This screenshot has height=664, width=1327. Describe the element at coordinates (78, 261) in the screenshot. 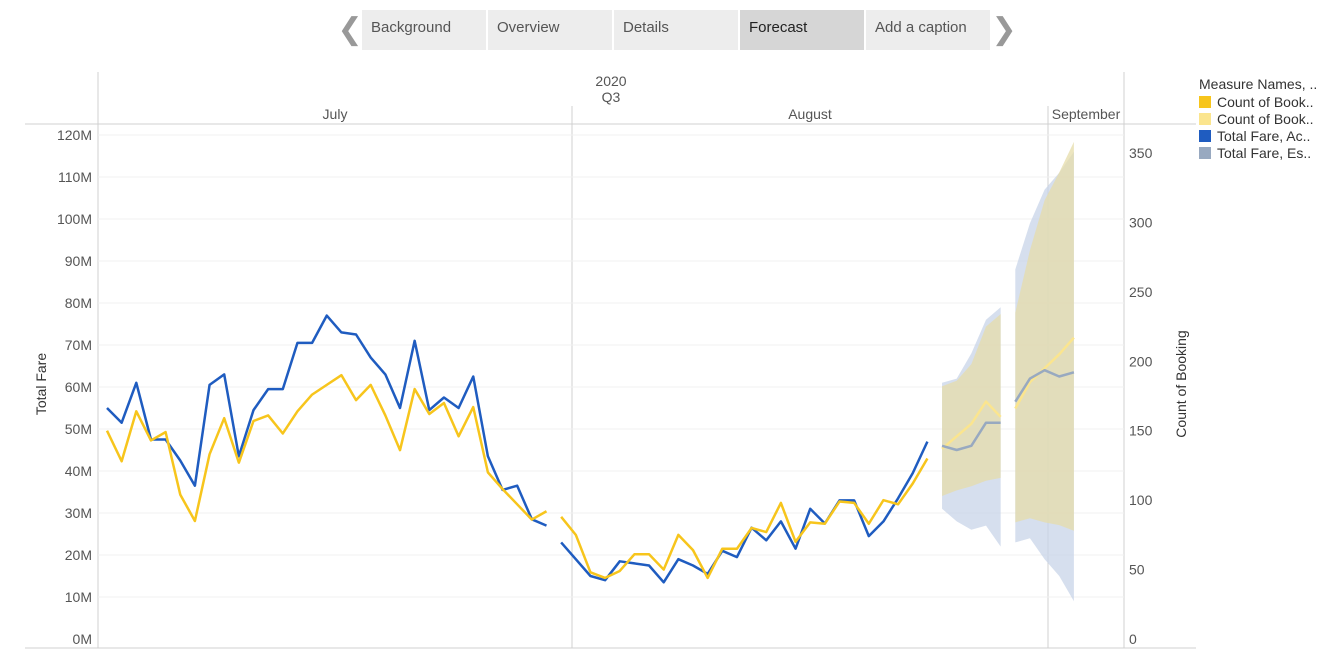

I see `y-left-tick-label: 90M` at that location.